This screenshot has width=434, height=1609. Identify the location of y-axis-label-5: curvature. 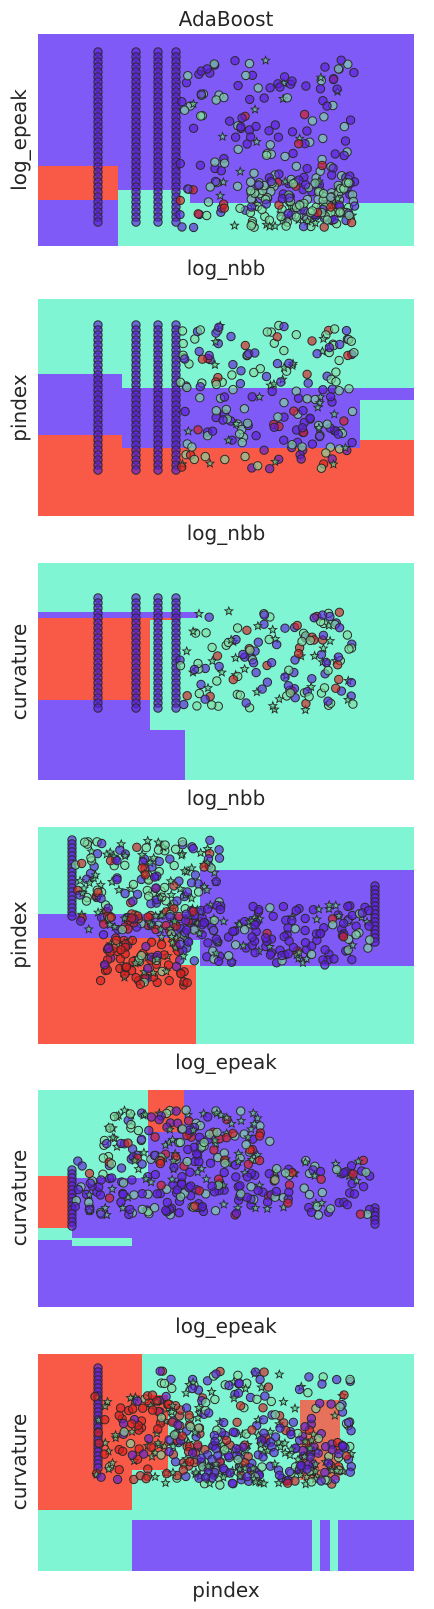
(19, 1198).